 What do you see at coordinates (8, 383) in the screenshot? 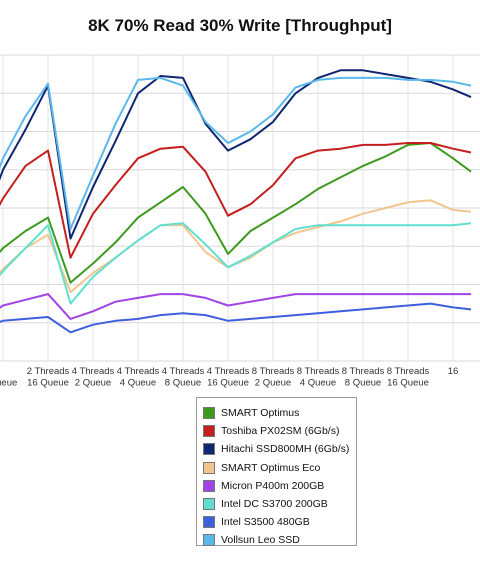
I see `x-tick-label: Queue` at bounding box center [8, 383].